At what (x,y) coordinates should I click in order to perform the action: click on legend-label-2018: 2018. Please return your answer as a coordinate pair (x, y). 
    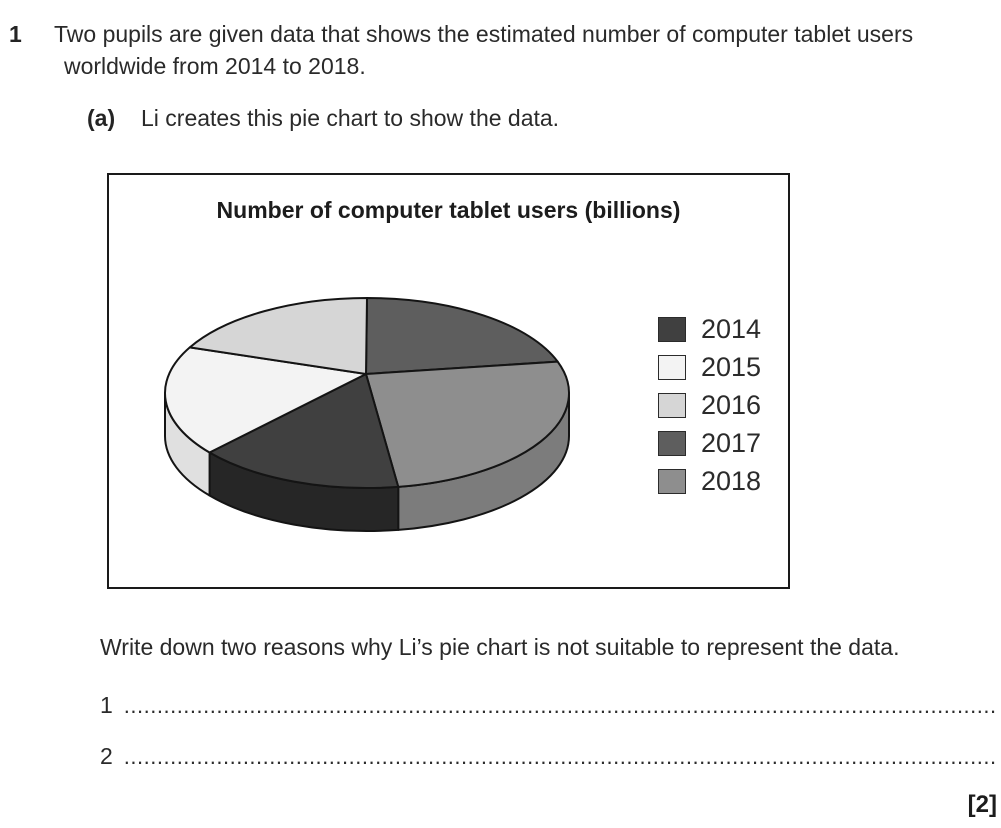
    Looking at the image, I should click on (731, 480).